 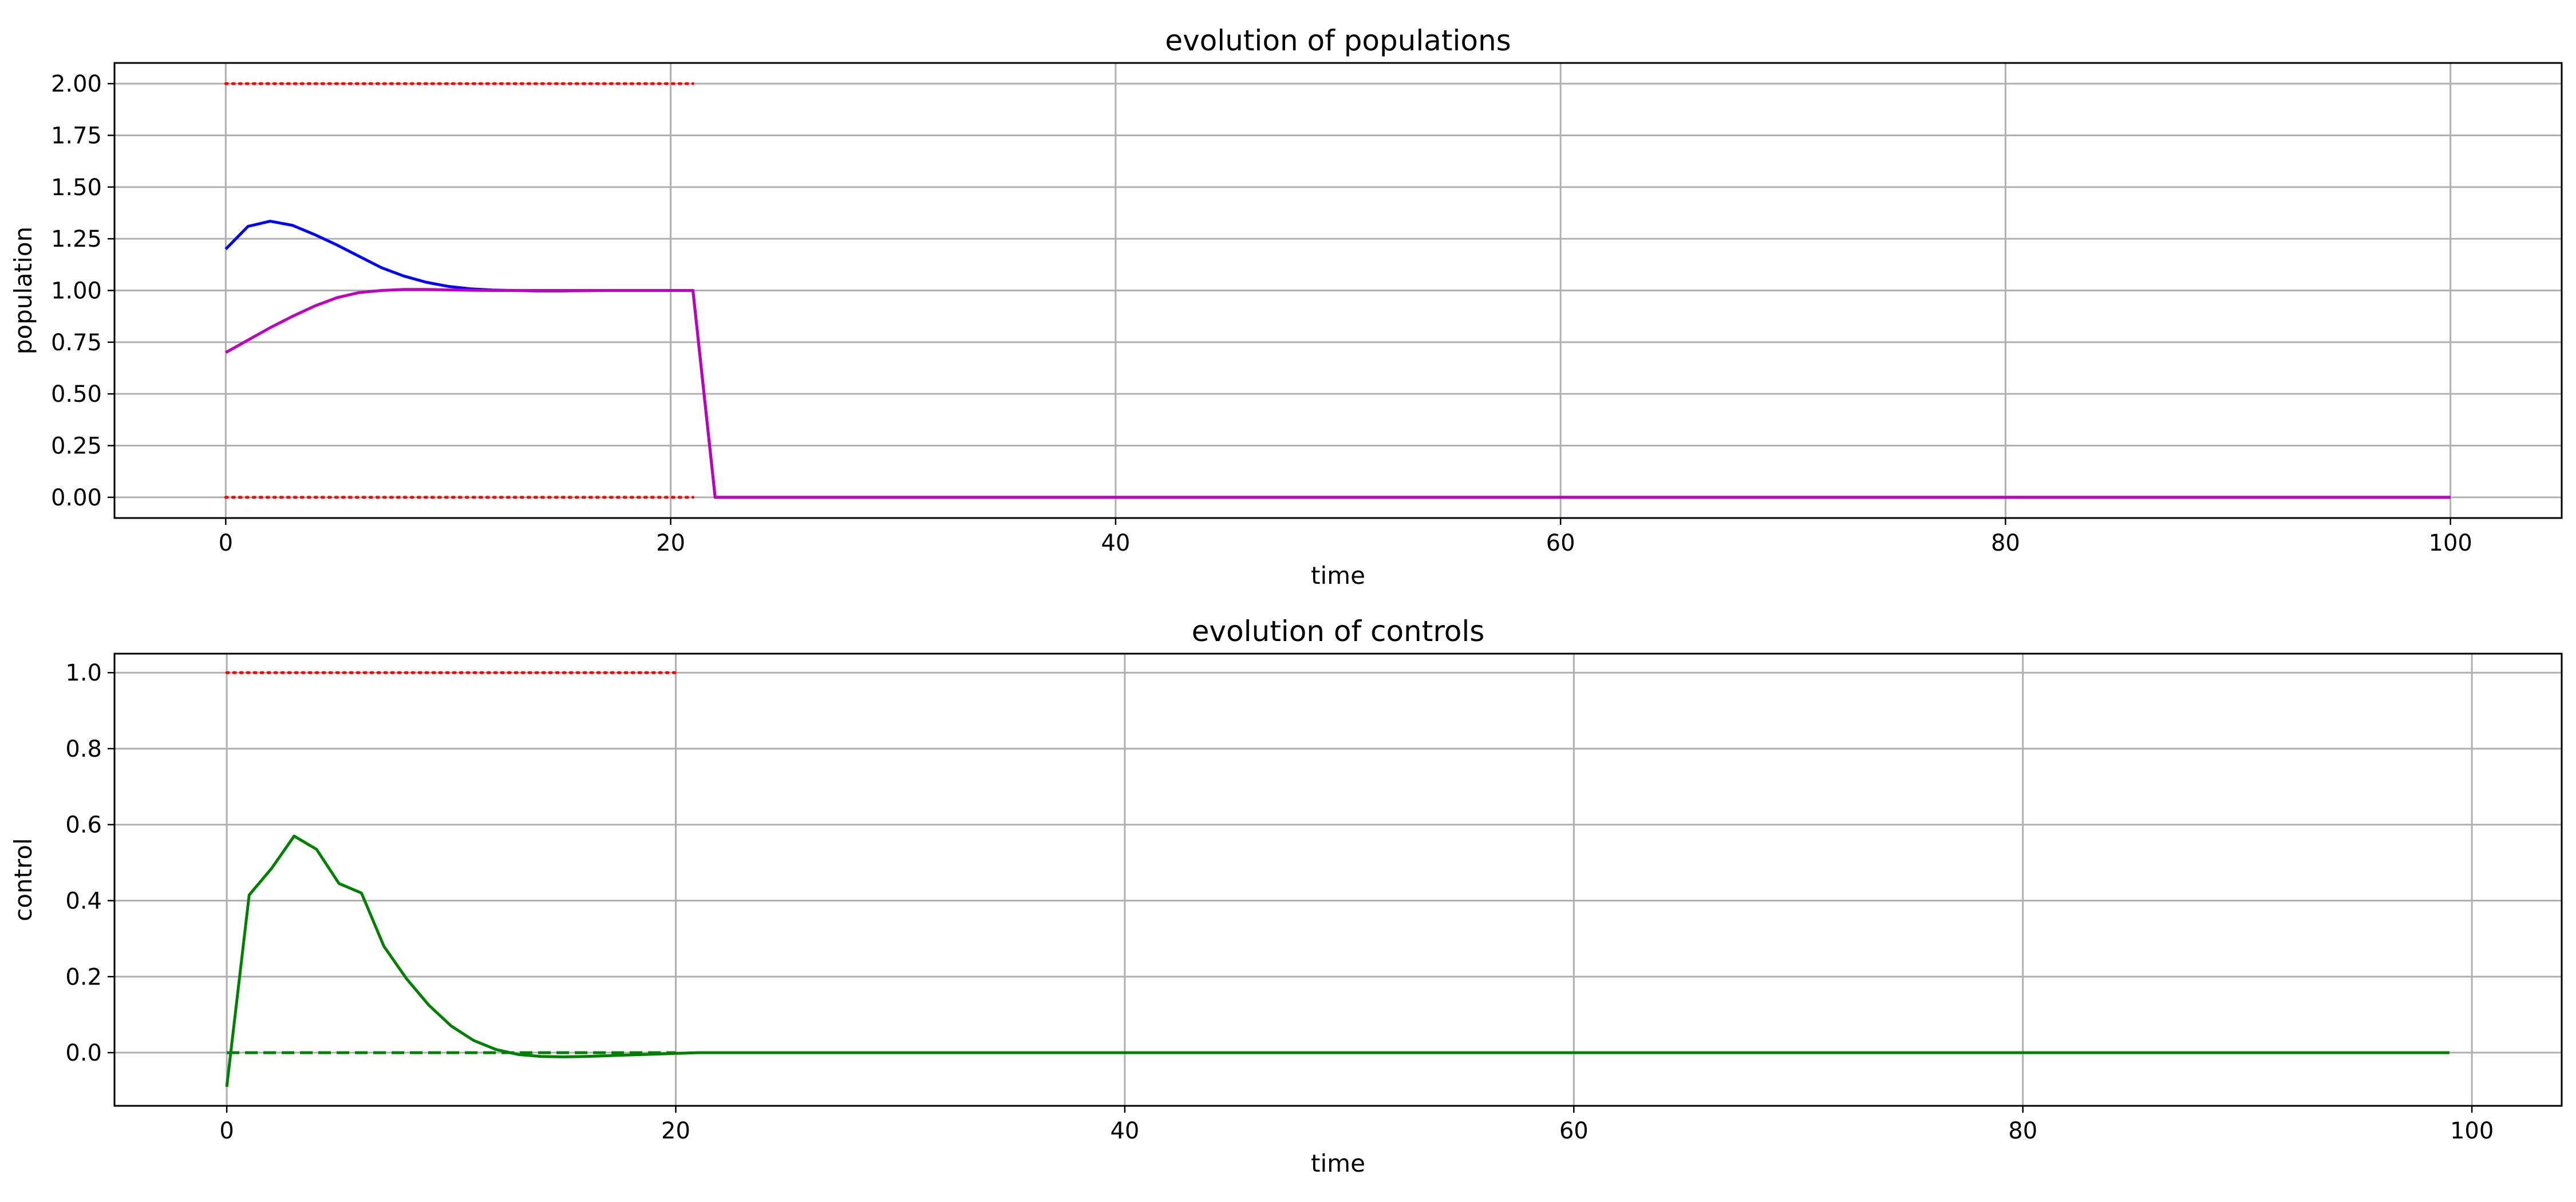 I want to click on y-tick-label: 0.6, so click(x=83, y=826).